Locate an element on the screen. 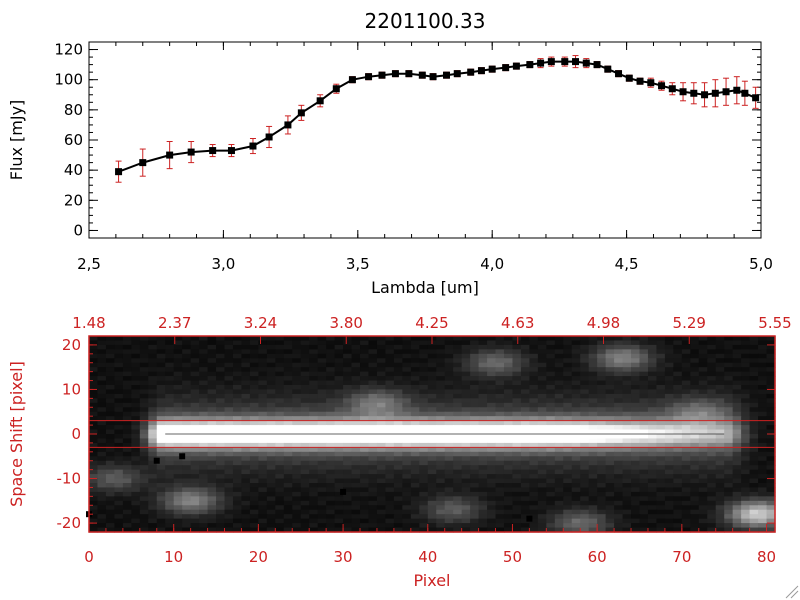 The height and width of the screenshot is (600, 800). resize-grip-icon is located at coordinates (792, 592).